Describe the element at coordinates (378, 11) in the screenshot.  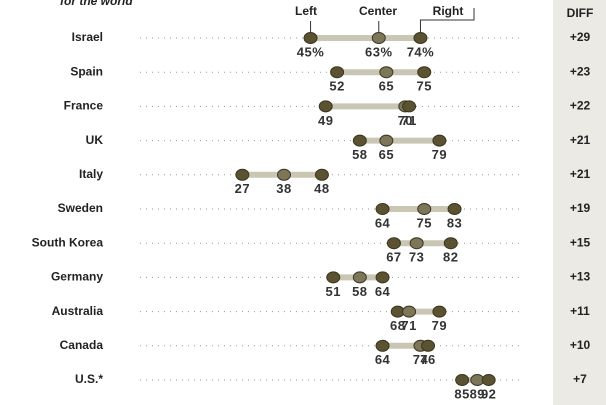
I see `legend-label: Center` at that location.